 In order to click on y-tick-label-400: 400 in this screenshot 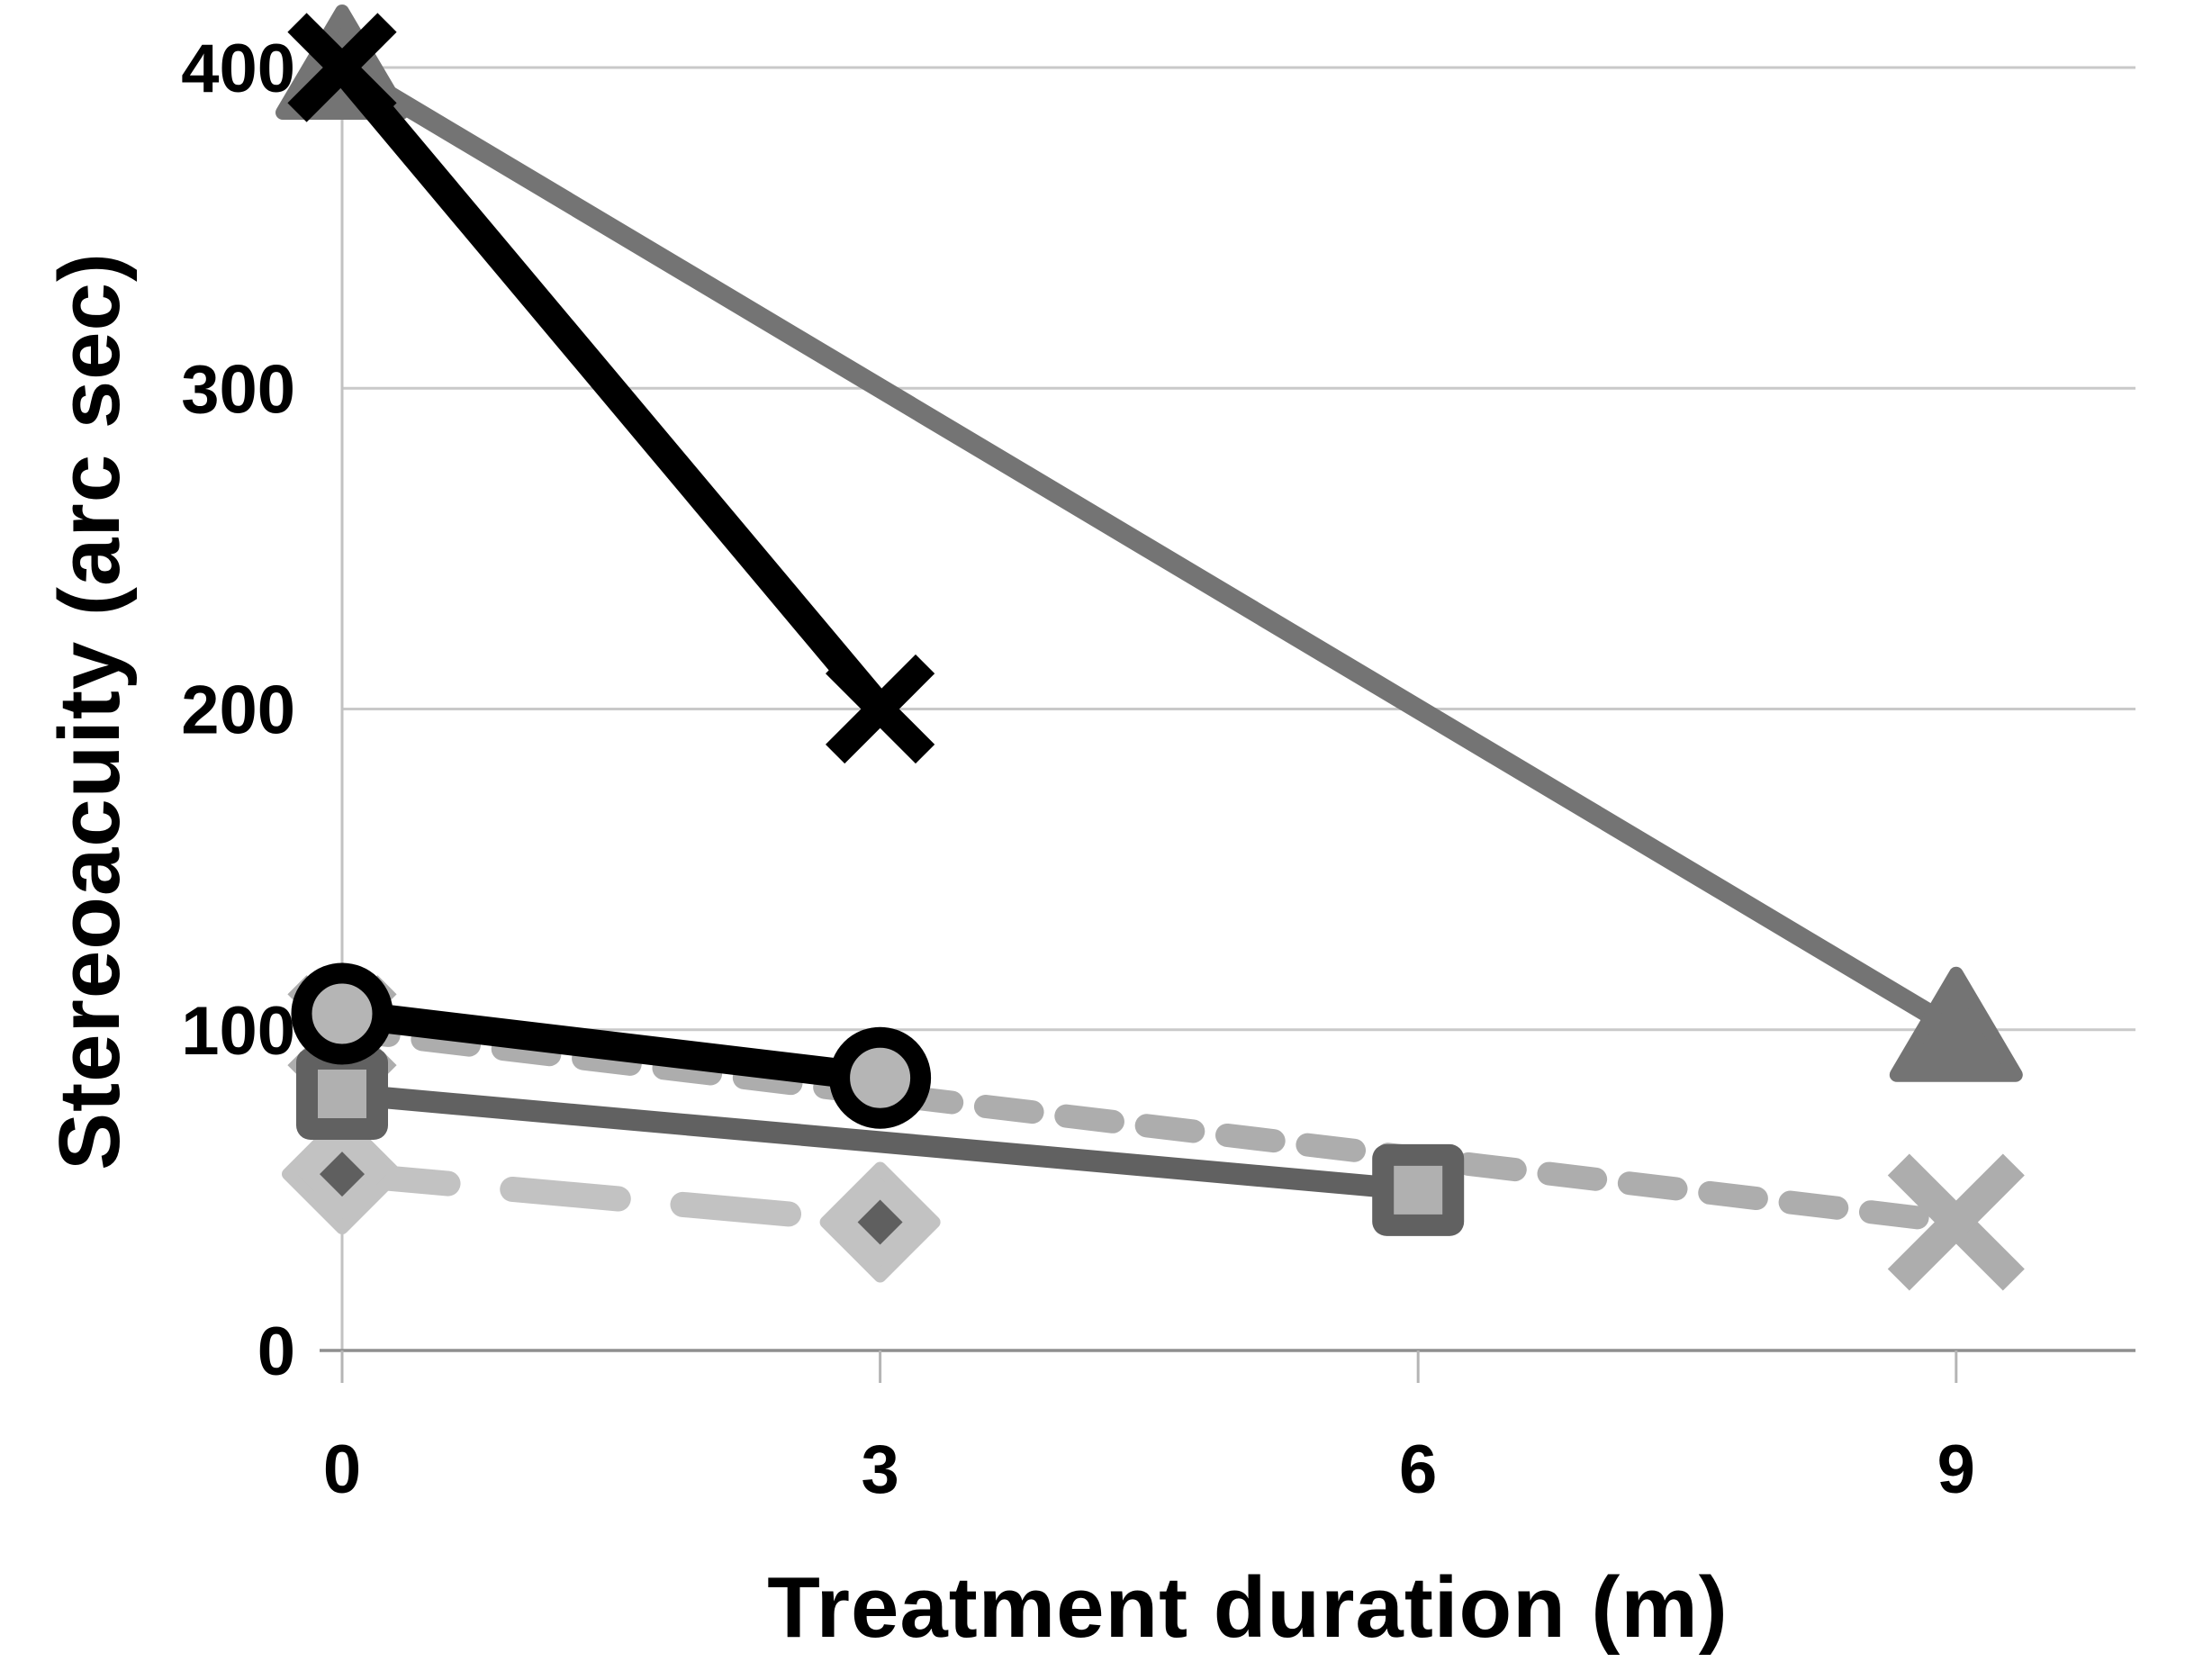, I will do `click(238, 69)`.